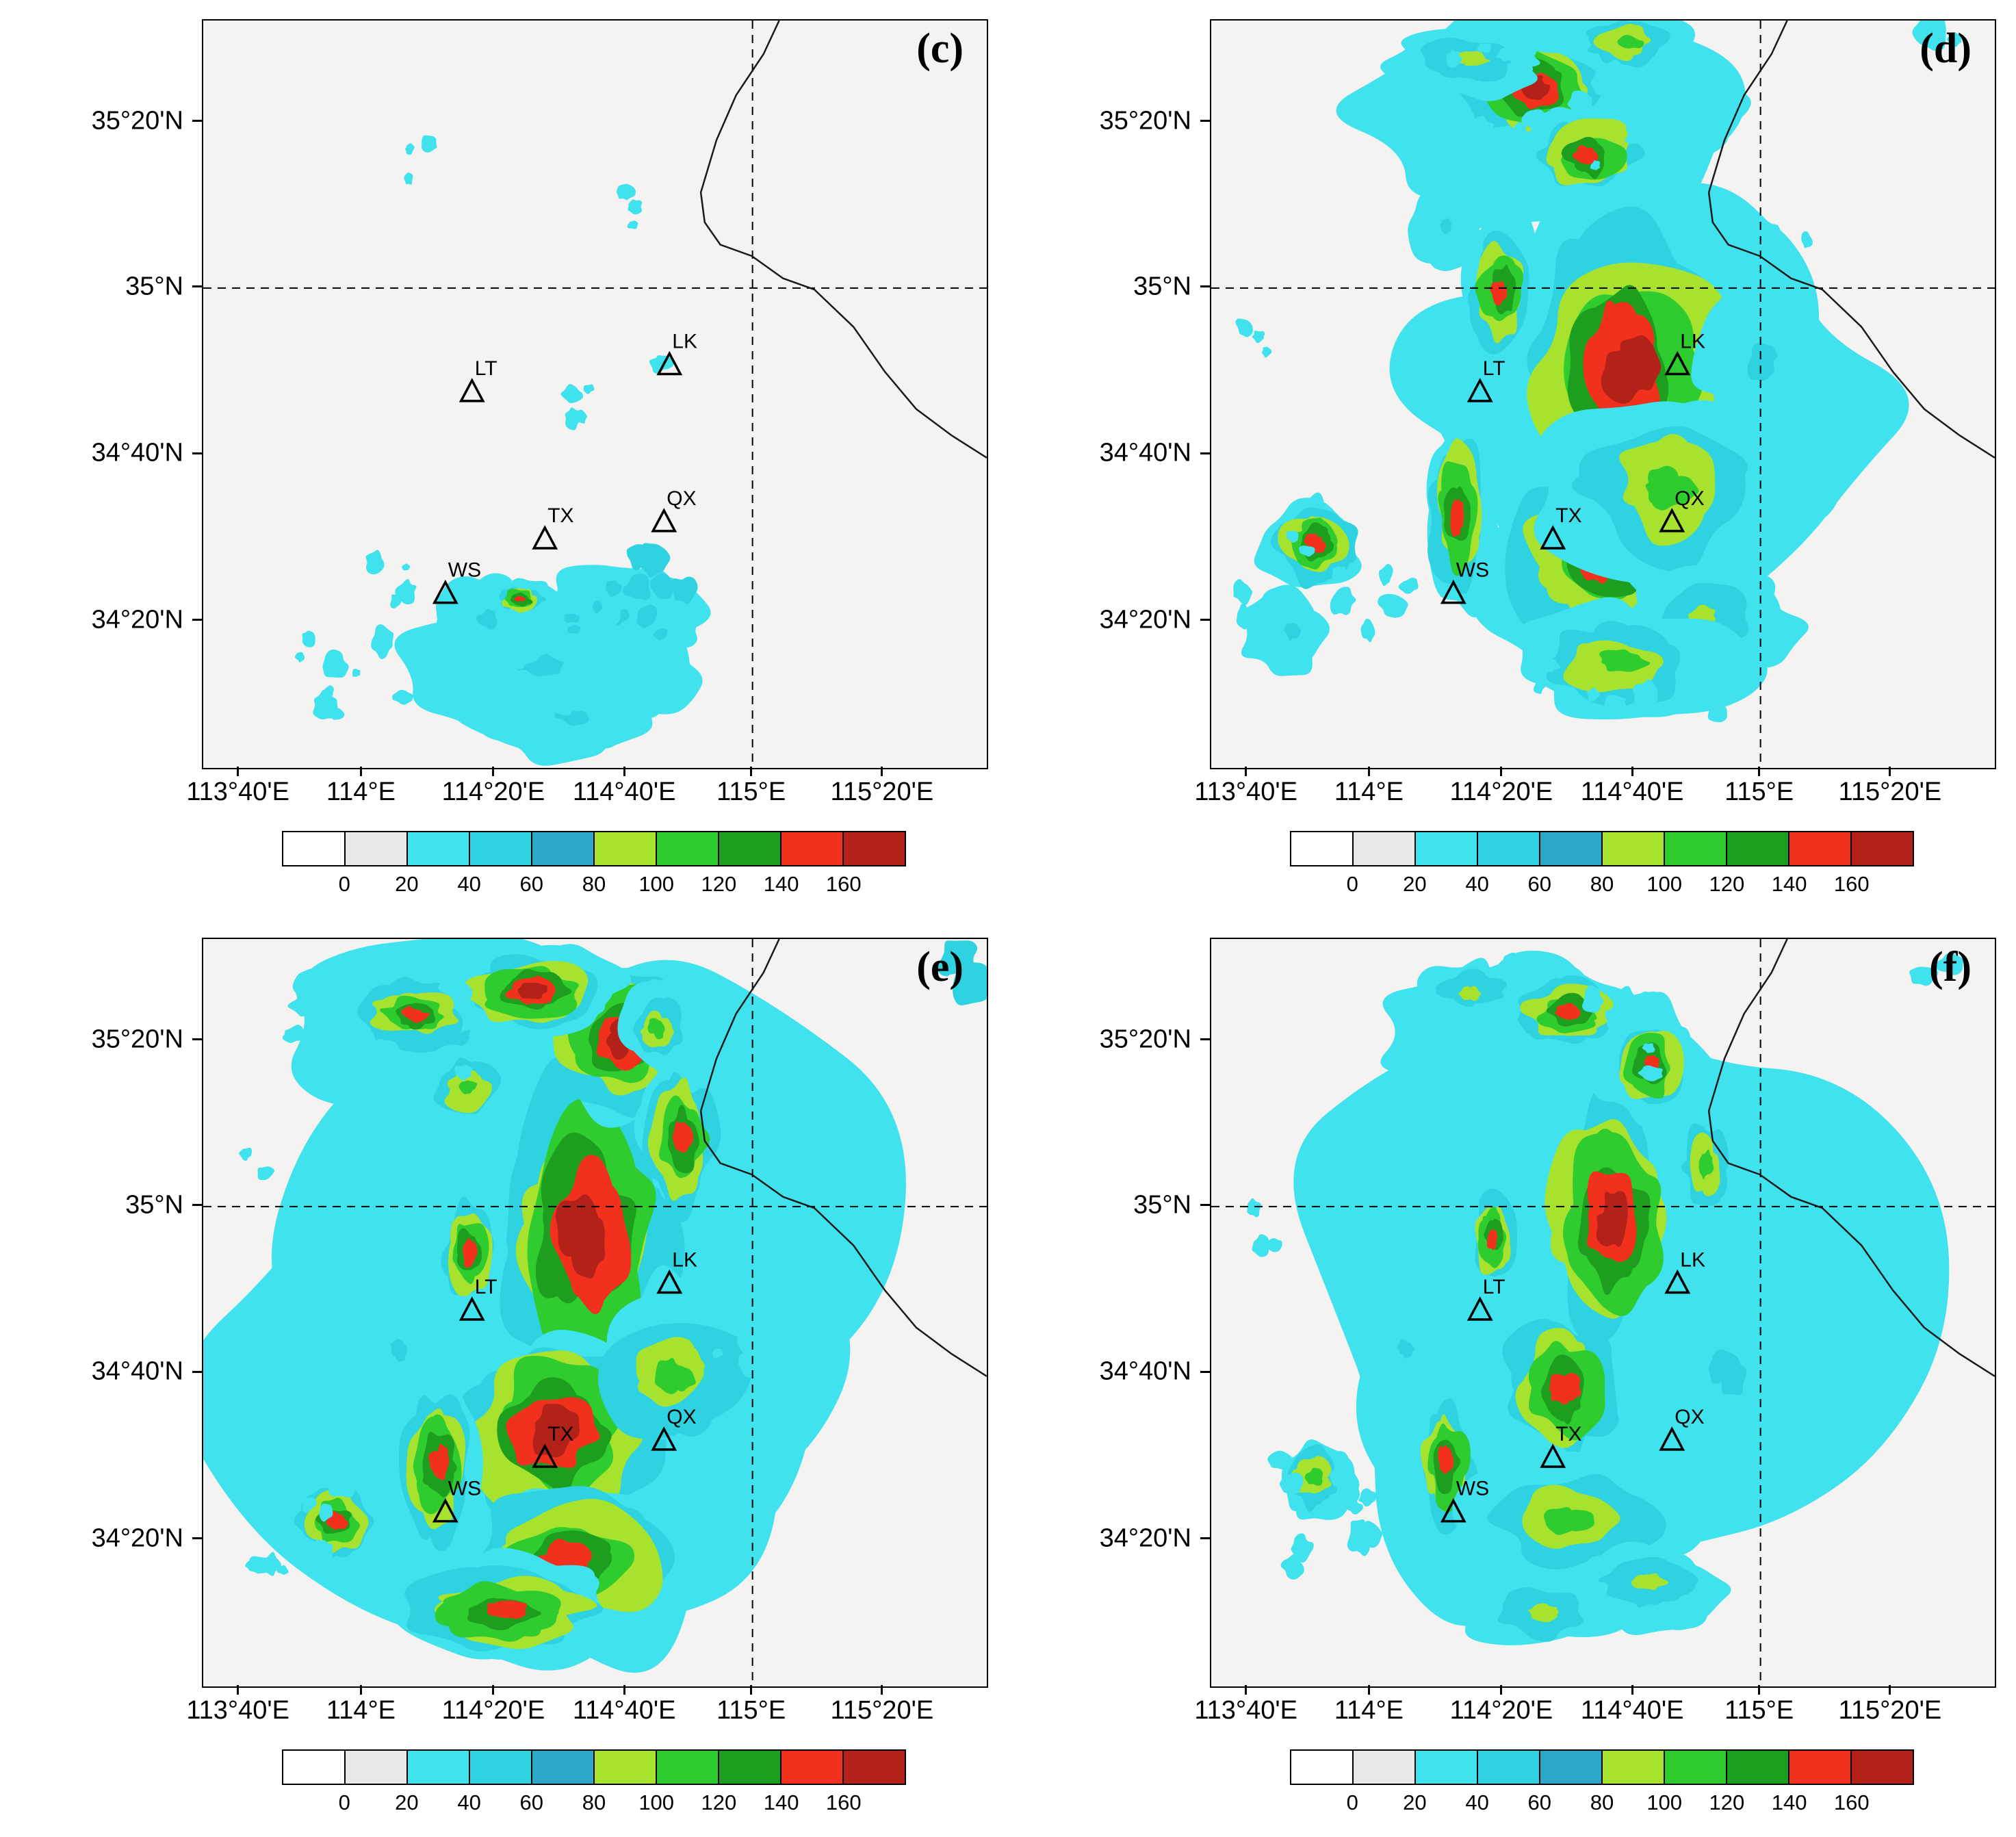 Image resolution: width=2016 pixels, height=1837 pixels. Describe the element at coordinates (344, 1802) in the screenshot. I see `colorbar-tick-label: 0` at that location.